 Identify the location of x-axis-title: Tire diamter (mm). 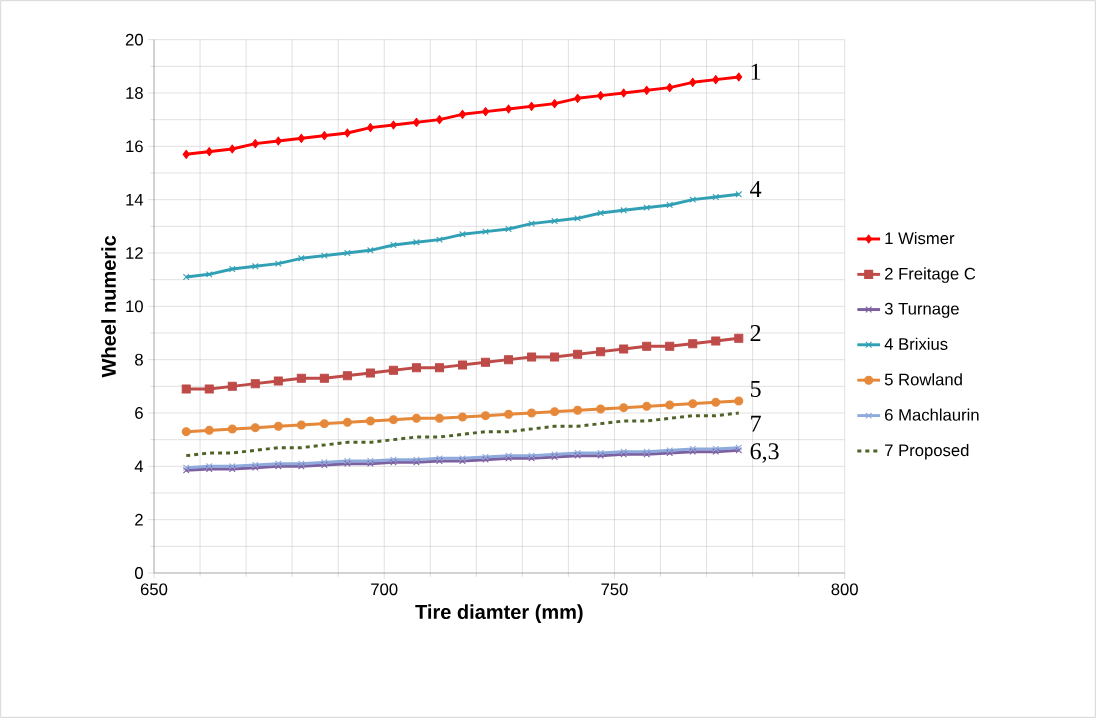
(499, 613).